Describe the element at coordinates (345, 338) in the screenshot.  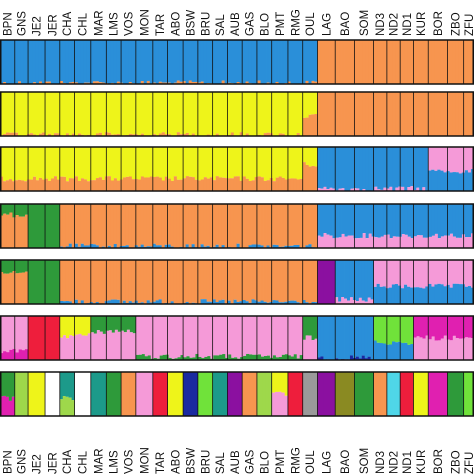
I see `structure-segment-lag-som` at that location.